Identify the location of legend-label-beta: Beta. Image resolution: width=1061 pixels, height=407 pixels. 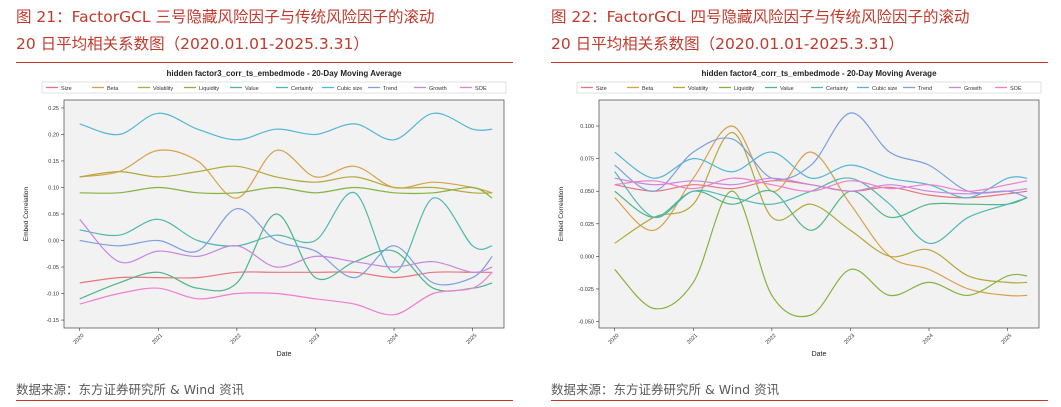
(648, 89).